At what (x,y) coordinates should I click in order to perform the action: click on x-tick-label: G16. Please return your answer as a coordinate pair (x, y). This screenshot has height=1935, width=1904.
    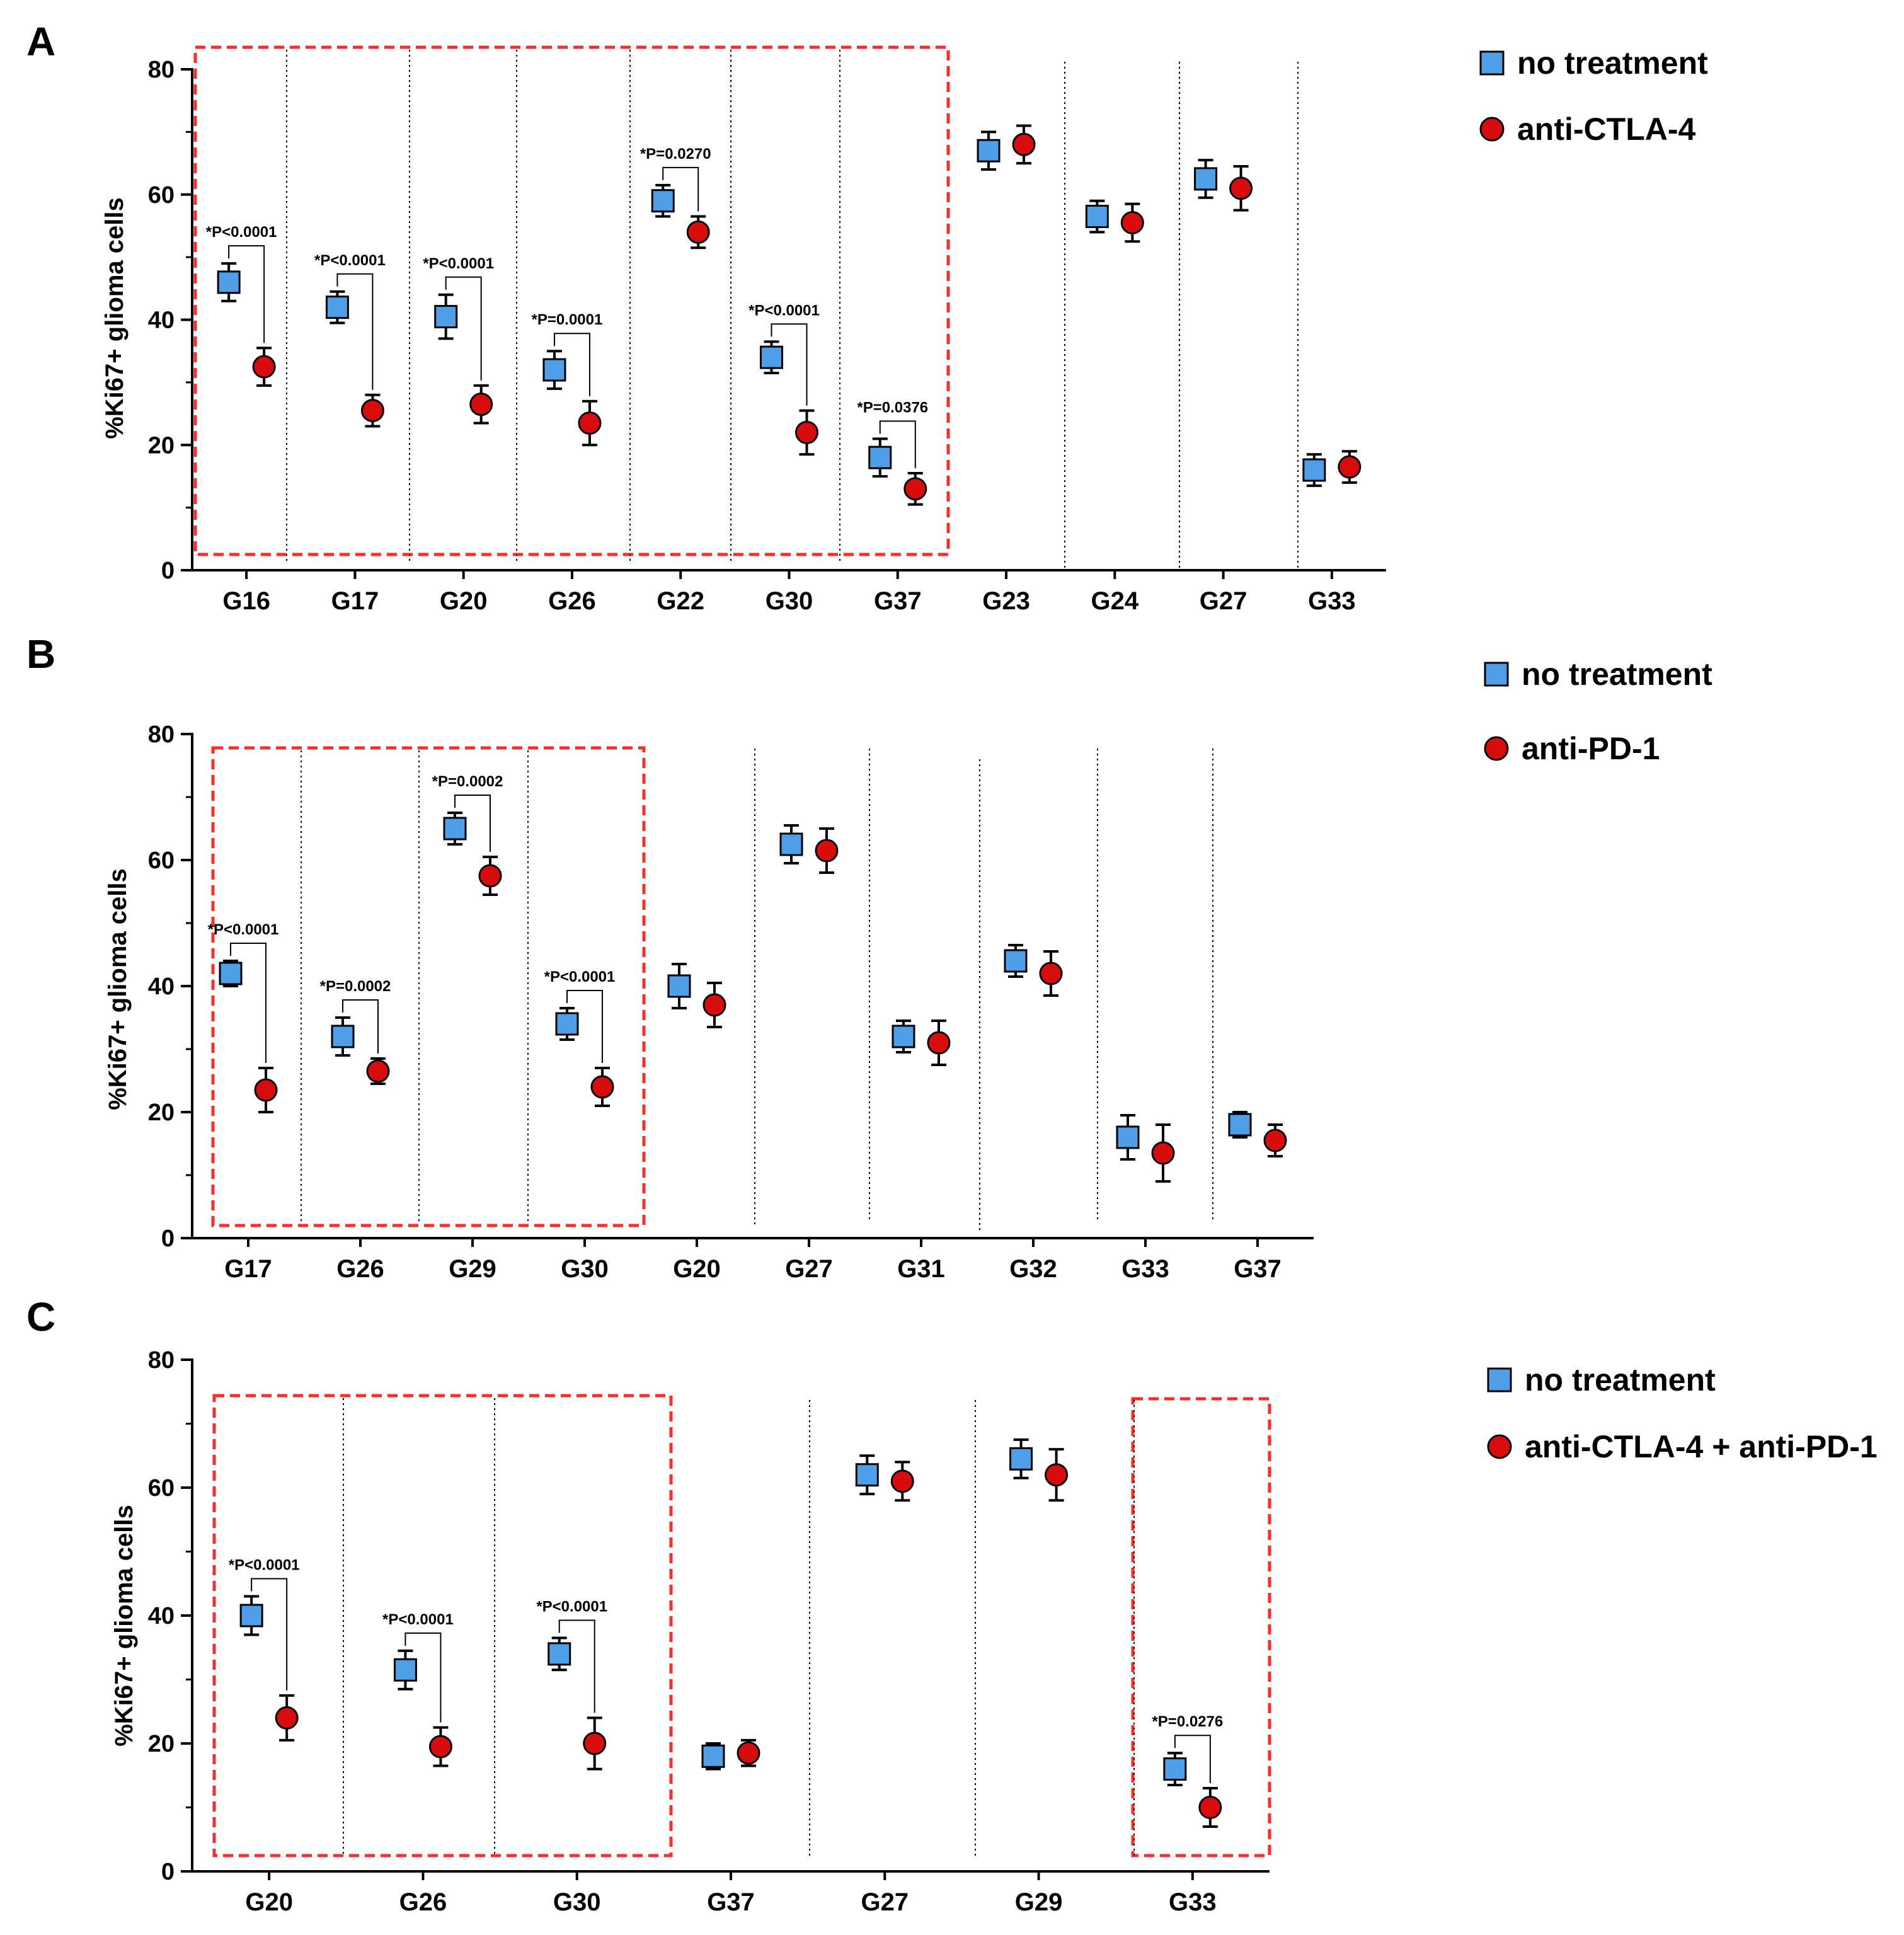
    Looking at the image, I should click on (246, 601).